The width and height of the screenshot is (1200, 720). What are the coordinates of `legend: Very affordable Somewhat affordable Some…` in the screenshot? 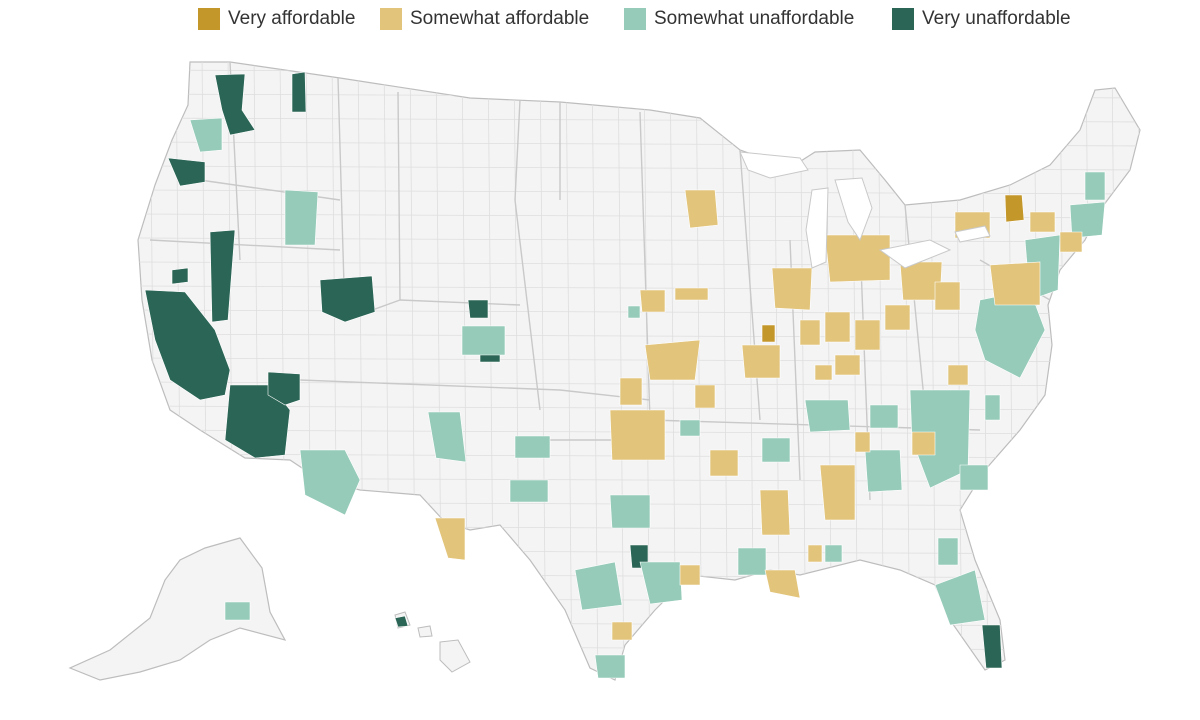 It's located at (600, 19).